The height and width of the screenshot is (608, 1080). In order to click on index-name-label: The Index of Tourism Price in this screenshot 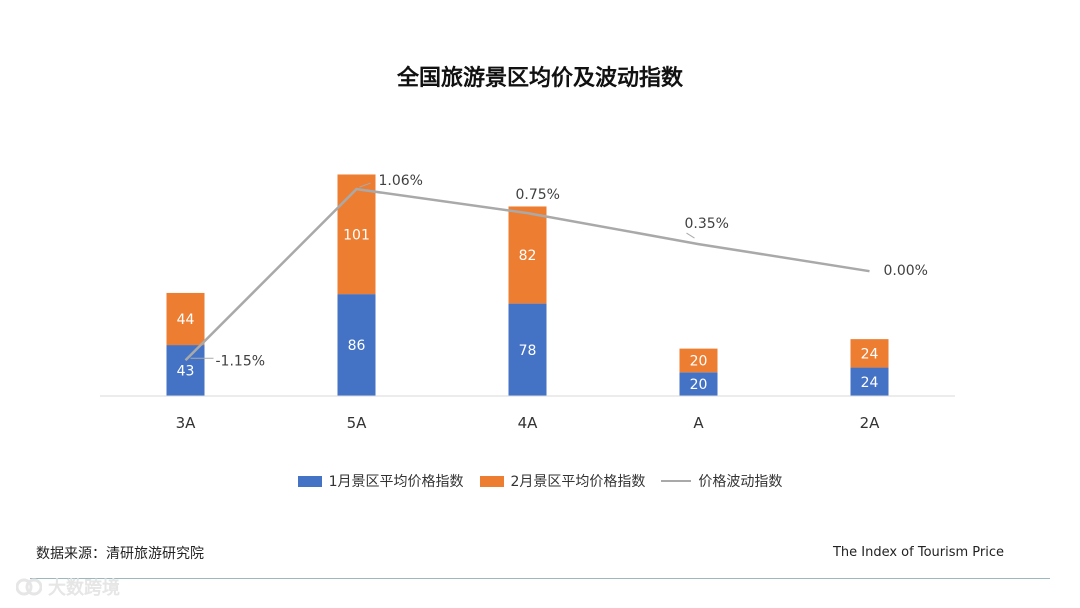, I will do `click(918, 552)`.